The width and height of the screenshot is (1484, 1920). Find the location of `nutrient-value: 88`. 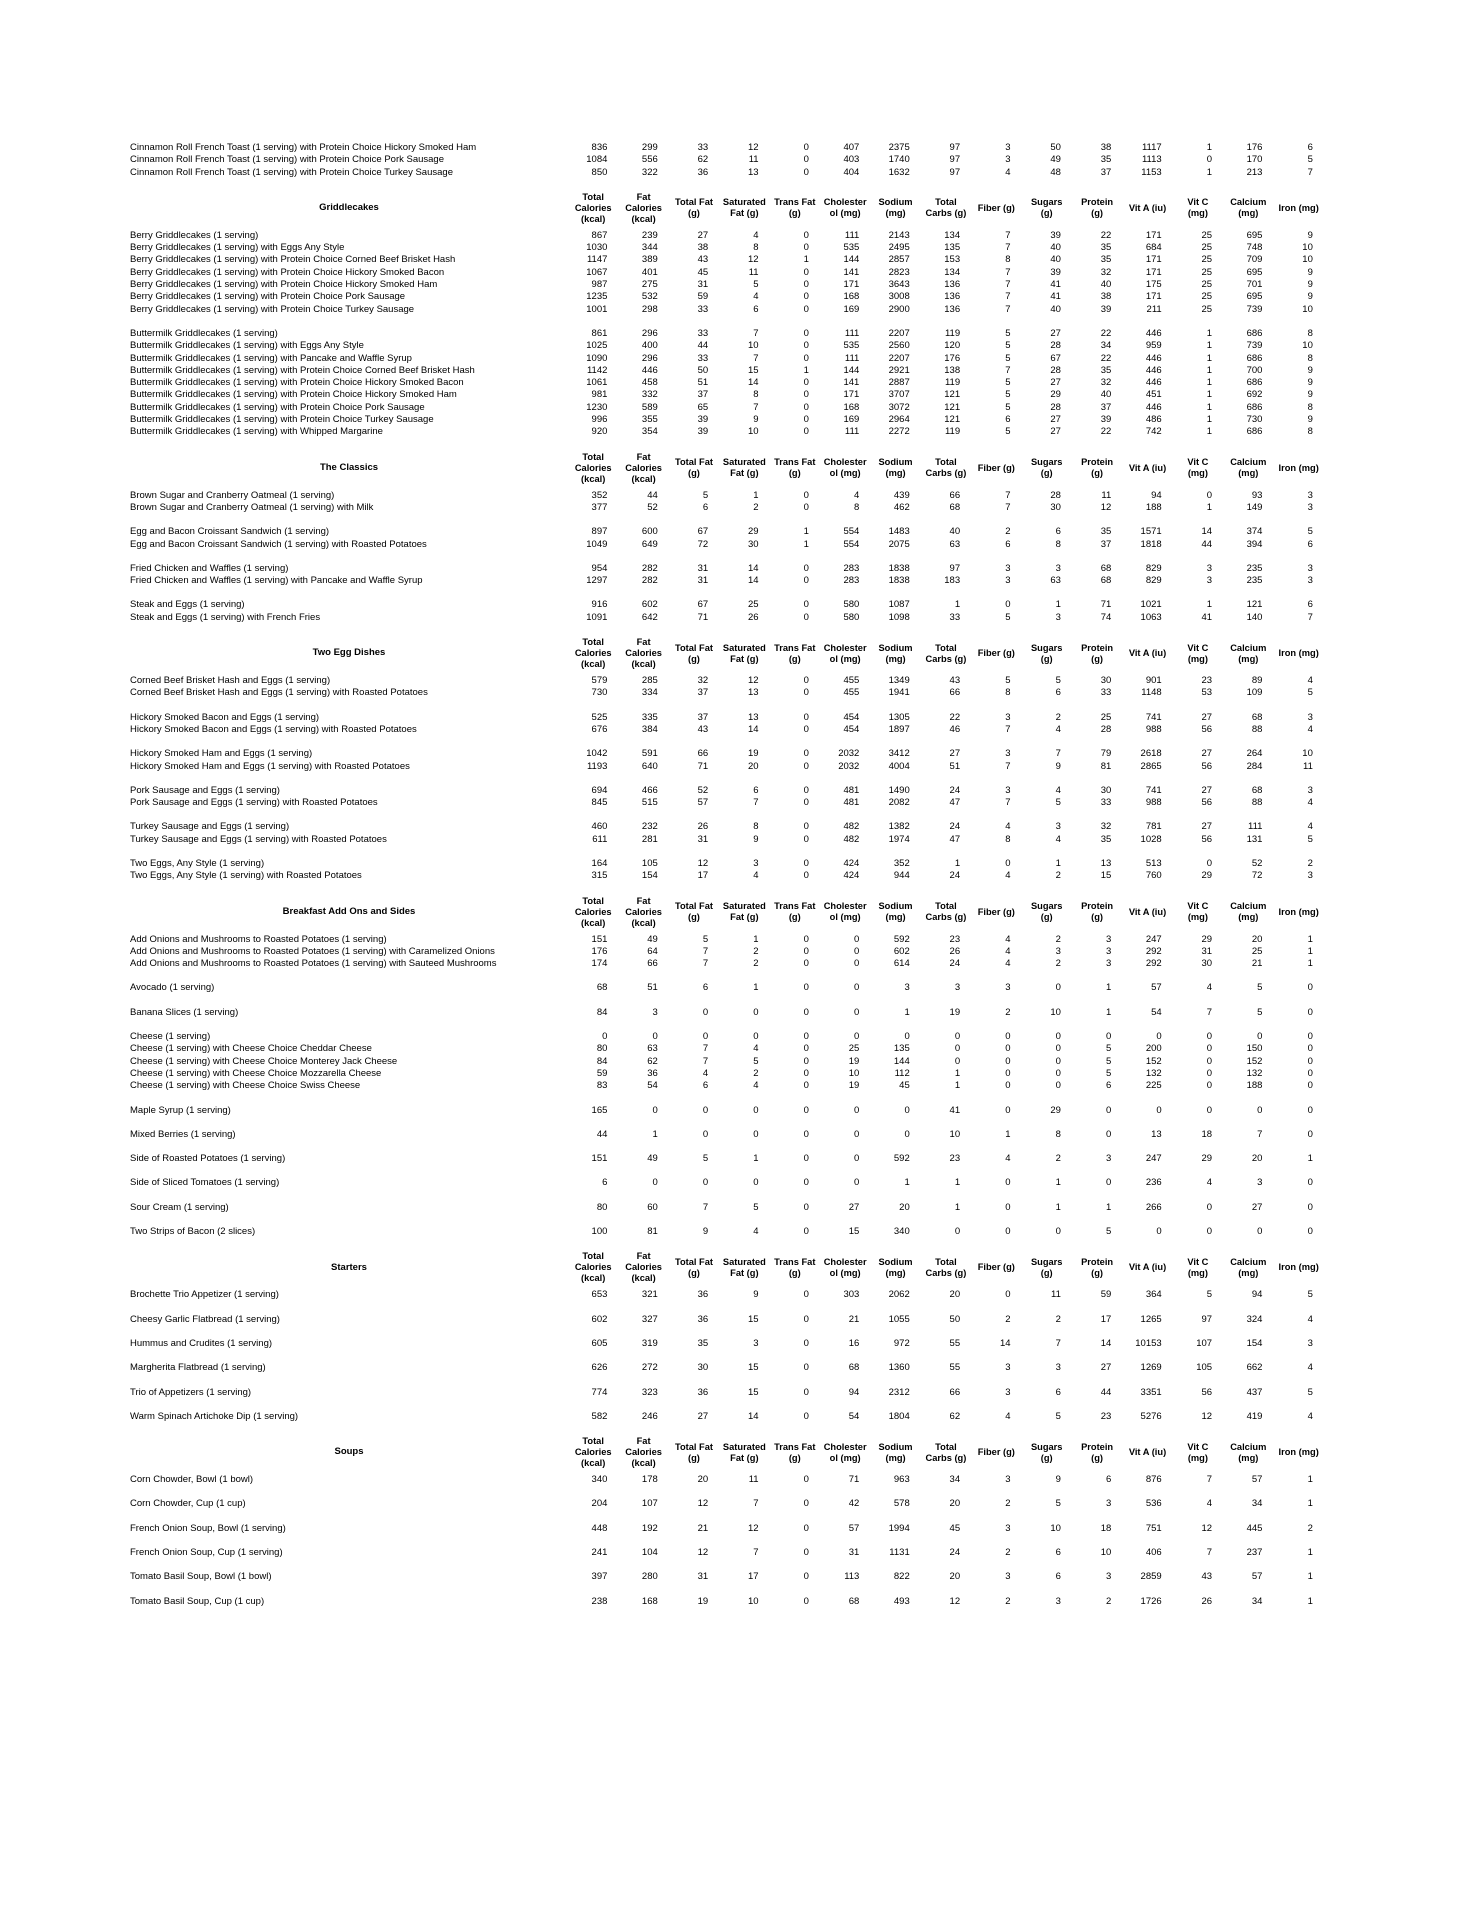

nutrient-value: 88 is located at coordinates (1257, 729).